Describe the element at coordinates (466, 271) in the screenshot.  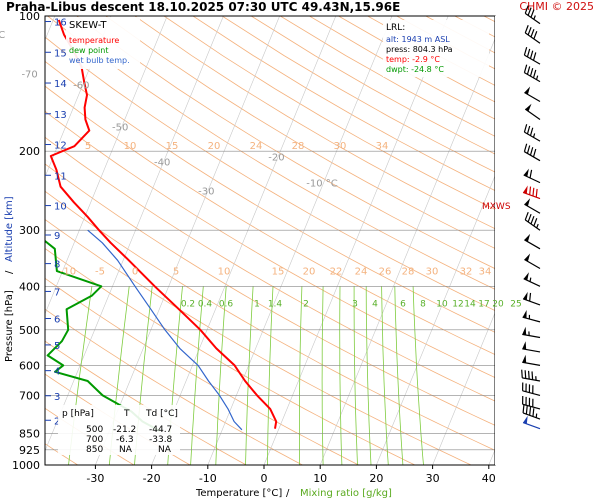
I see `dry-adiabat-label-380: 32` at that location.